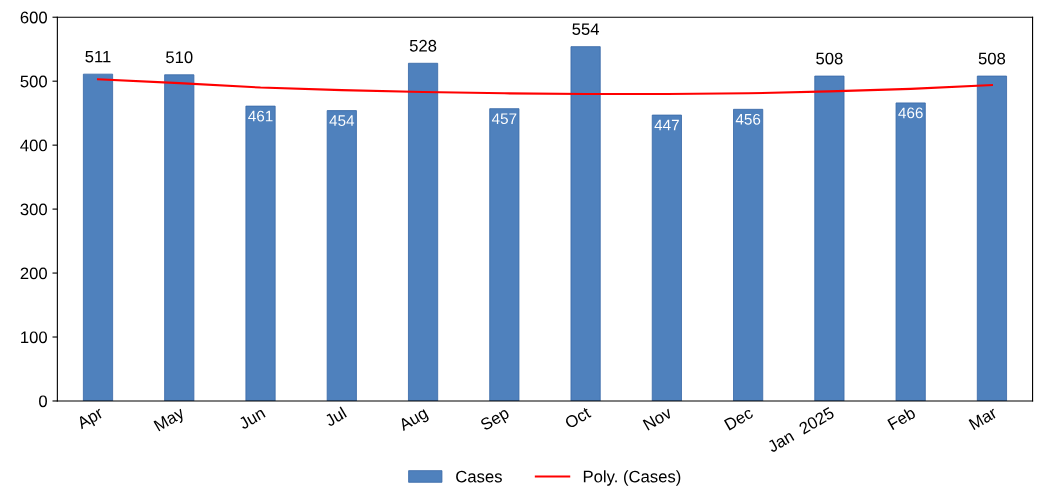  I want to click on data-label: 457, so click(504, 119).